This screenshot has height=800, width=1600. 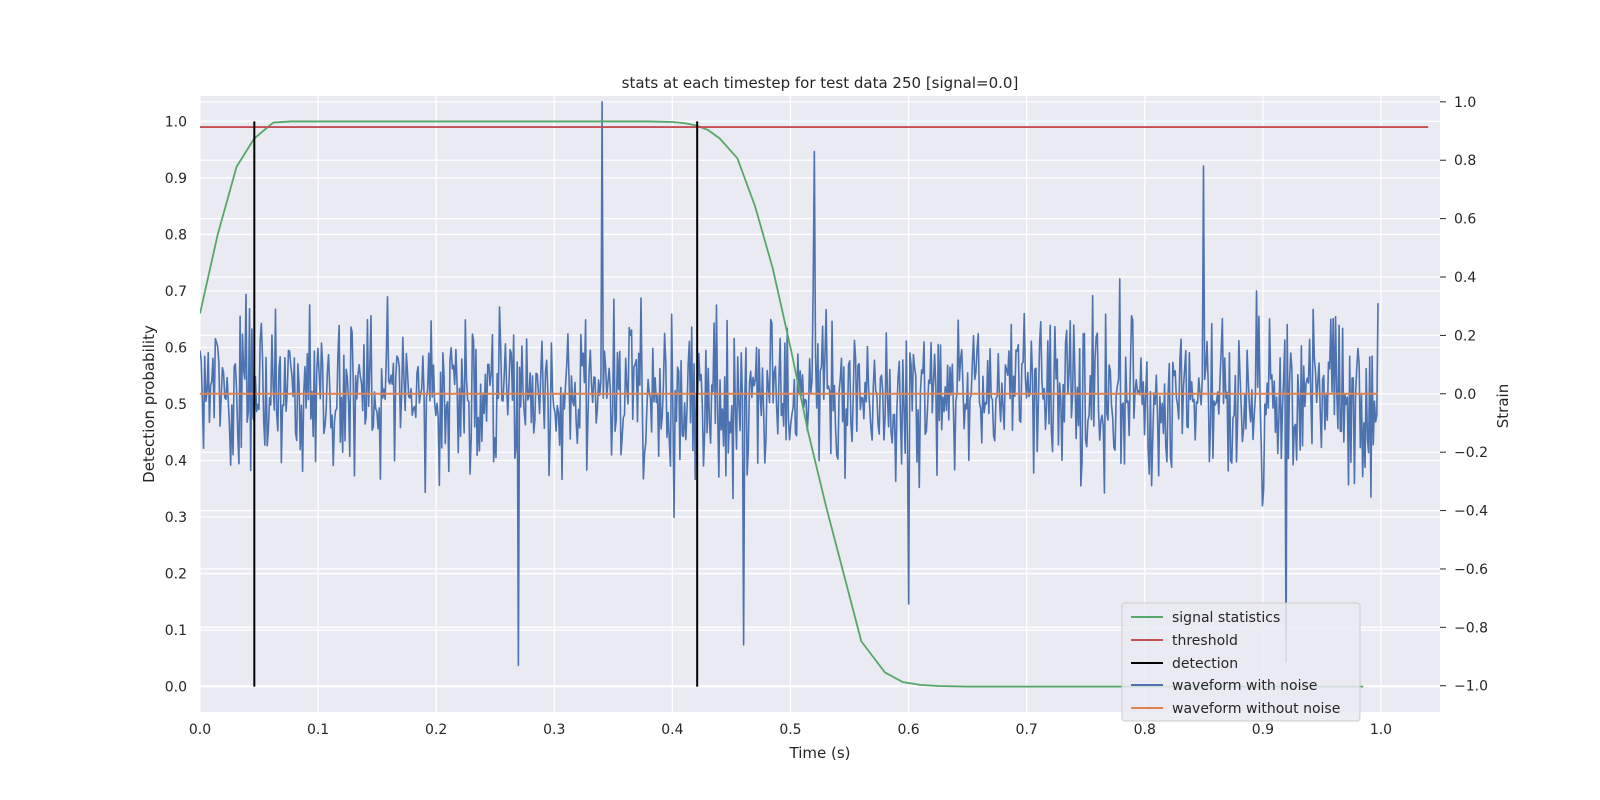 I want to click on x-tick-label: 0.7, so click(x=1027, y=730).